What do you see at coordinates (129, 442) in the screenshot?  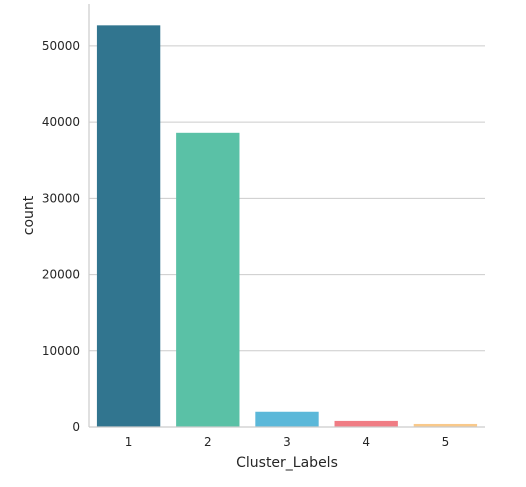 I see `x-tick-label: 1` at bounding box center [129, 442].